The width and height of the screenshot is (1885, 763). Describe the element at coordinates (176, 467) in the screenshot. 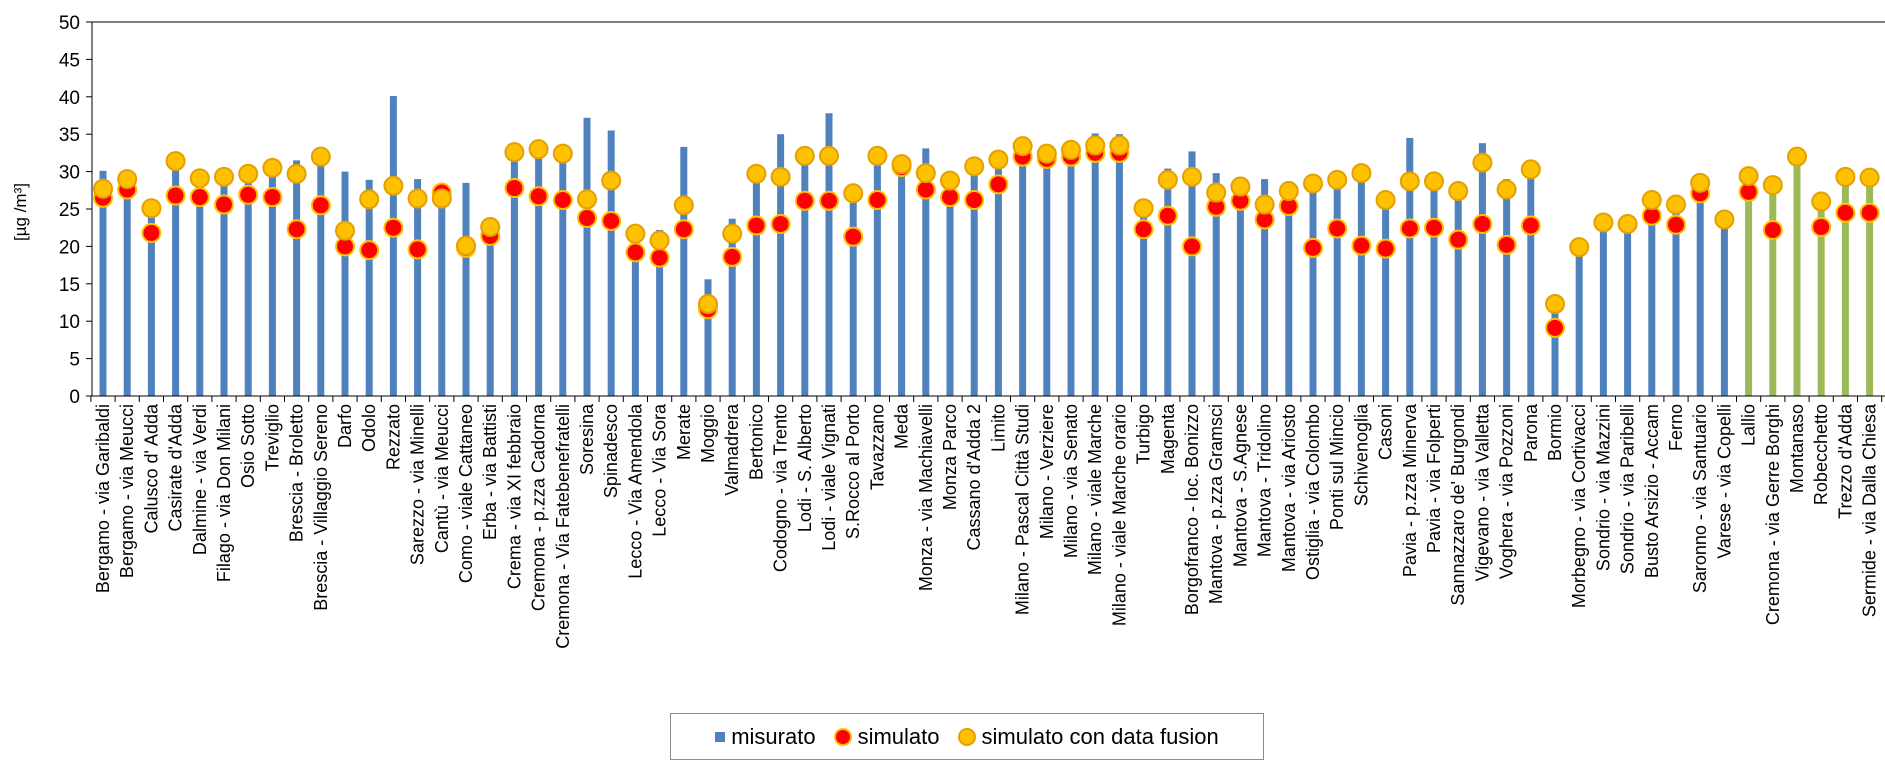

I see `x-category-label: Casirate d'Adda` at that location.